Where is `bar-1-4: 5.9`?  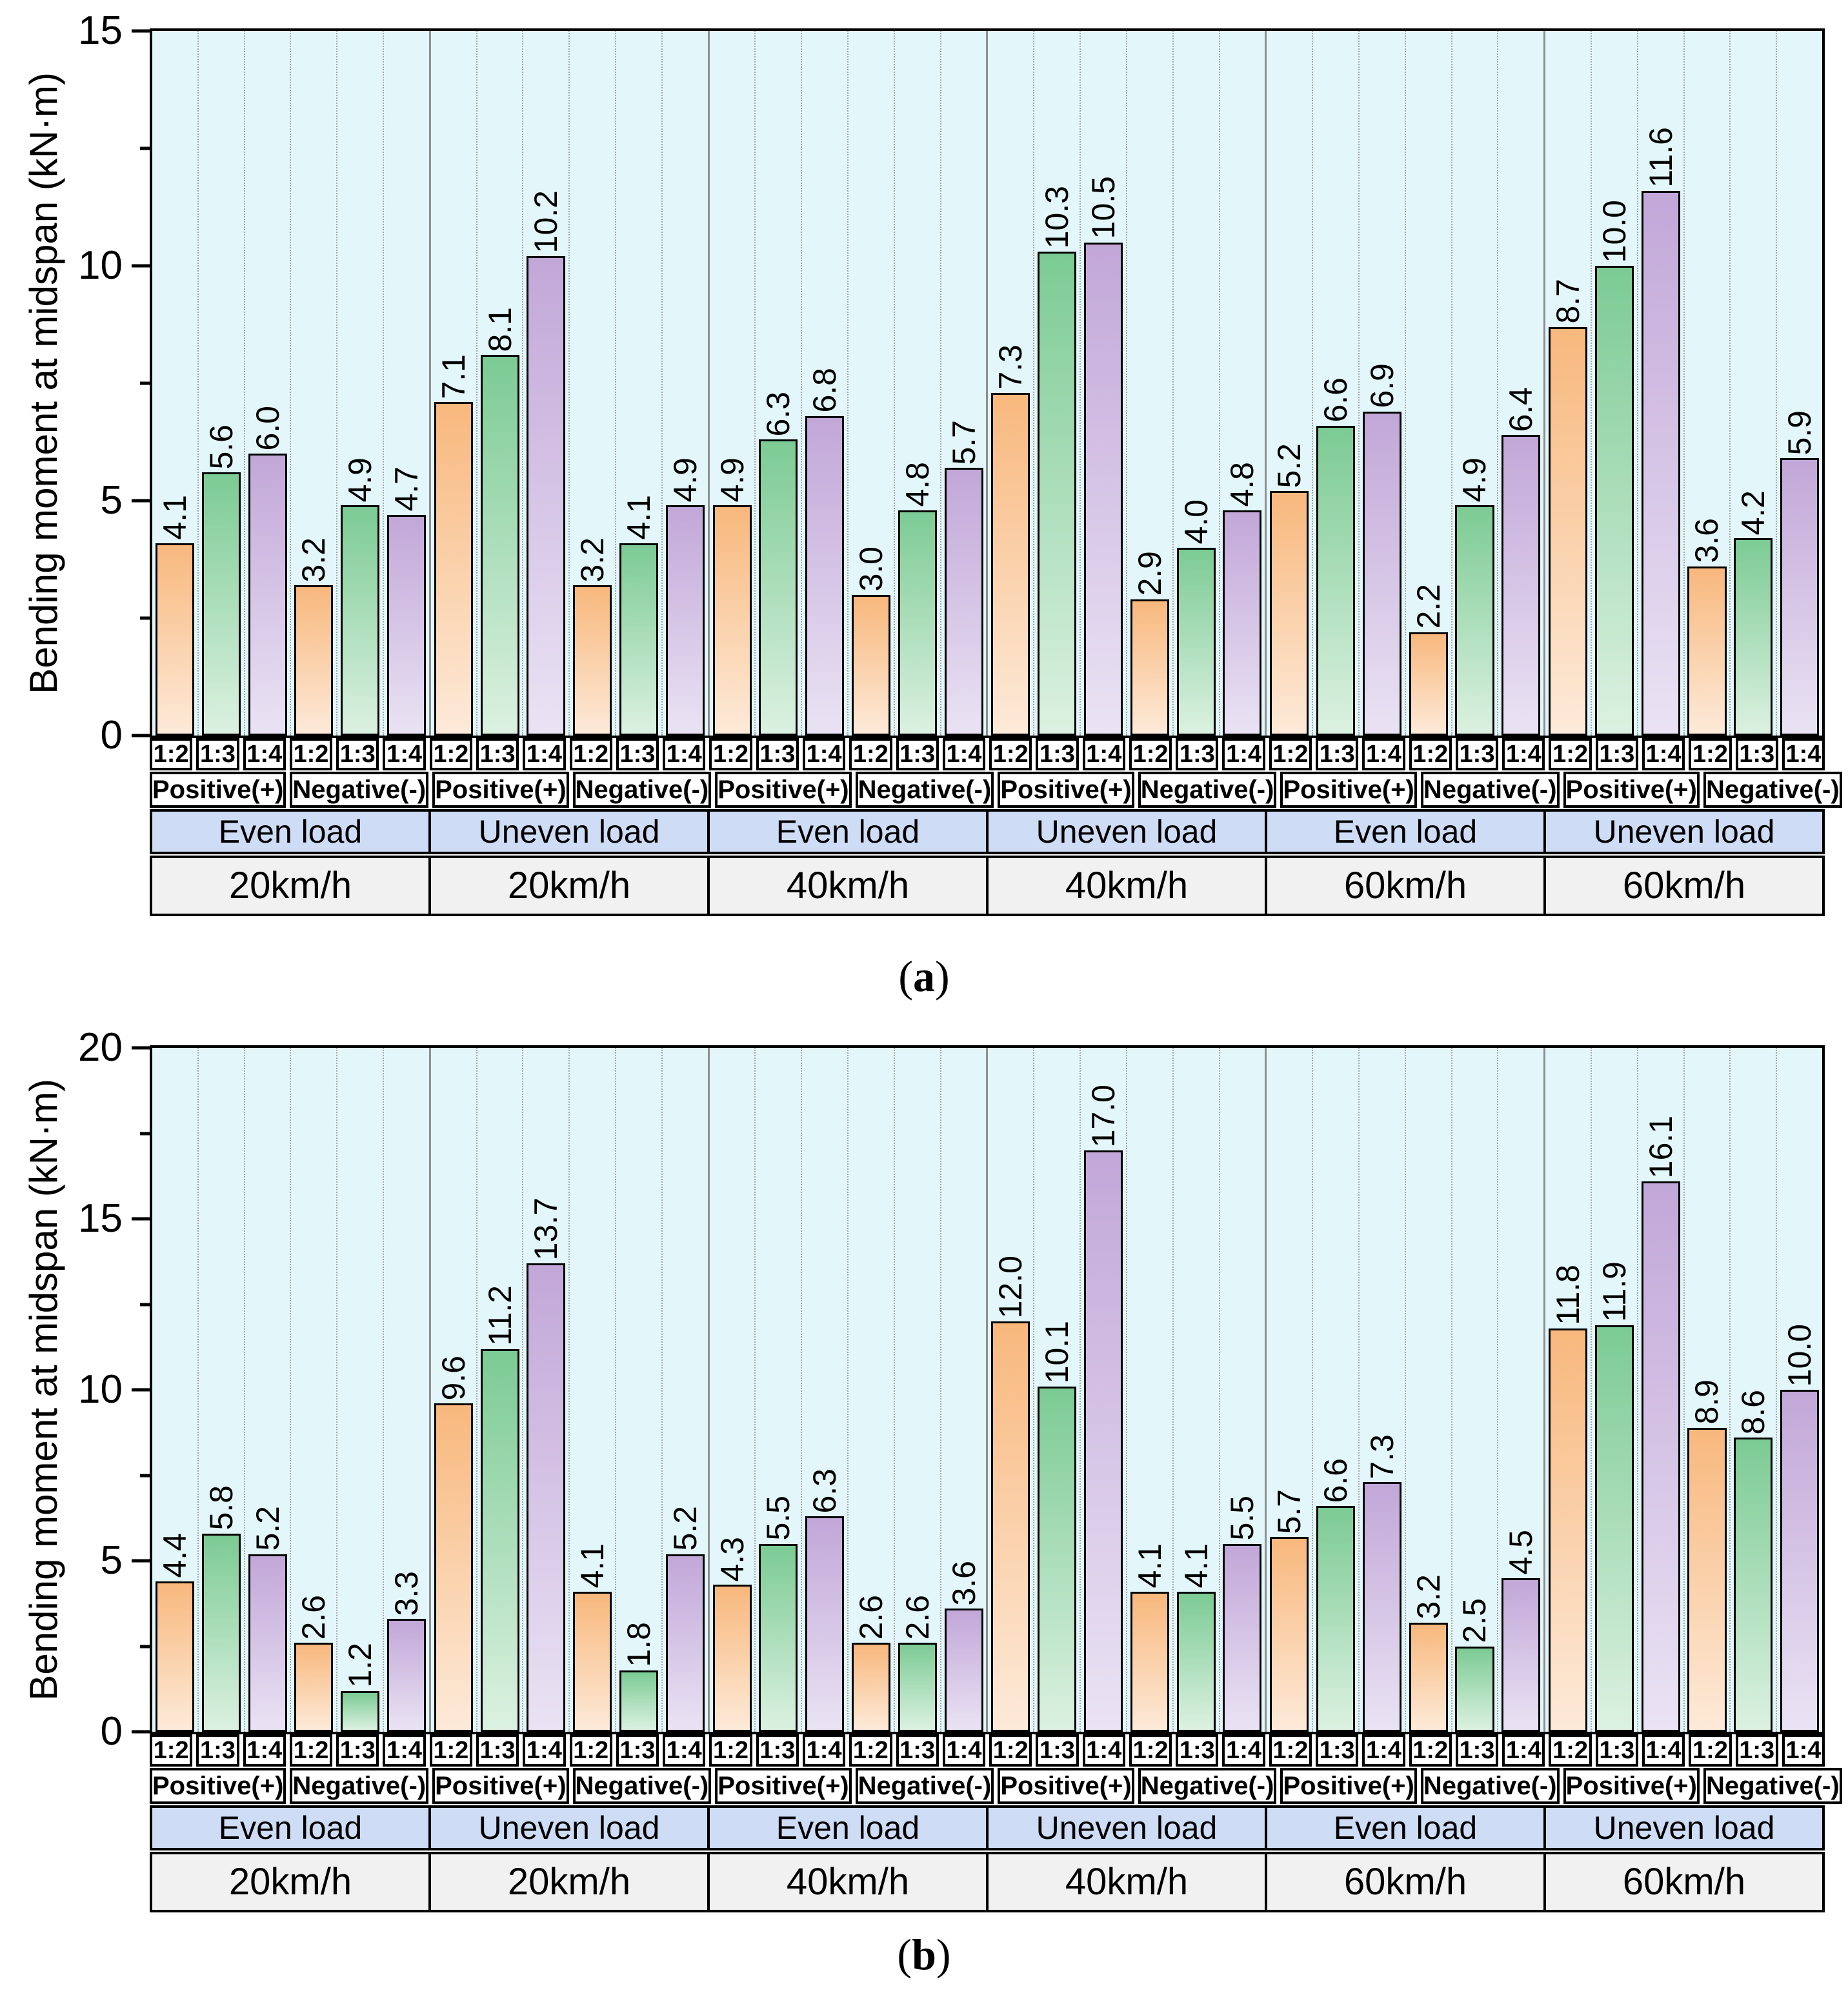 bar-1-4: 5.9 is located at coordinates (1800, 573).